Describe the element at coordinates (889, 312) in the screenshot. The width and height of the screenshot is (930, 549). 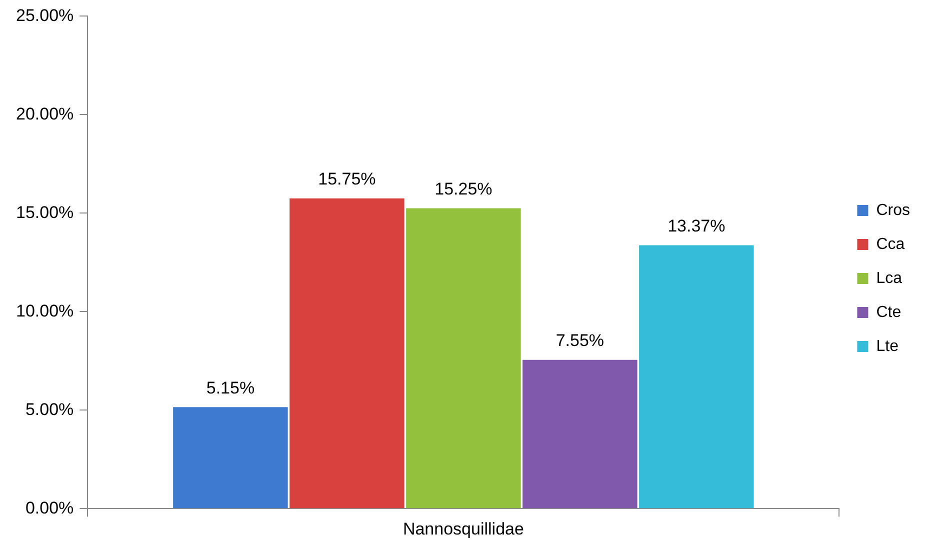
I see `legend-label: Cte` at that location.